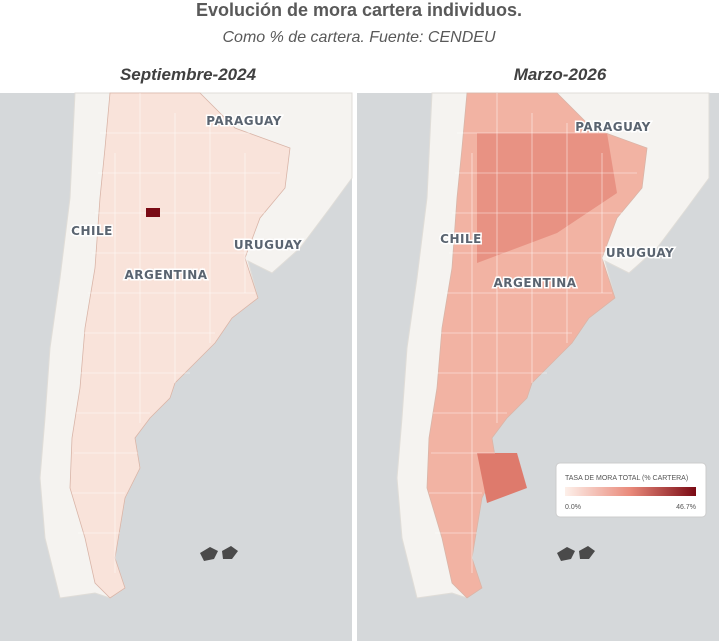 This screenshot has height=641, width=719. What do you see at coordinates (188, 74) in the screenshot?
I see `map-title: Septiembre-2024` at bounding box center [188, 74].